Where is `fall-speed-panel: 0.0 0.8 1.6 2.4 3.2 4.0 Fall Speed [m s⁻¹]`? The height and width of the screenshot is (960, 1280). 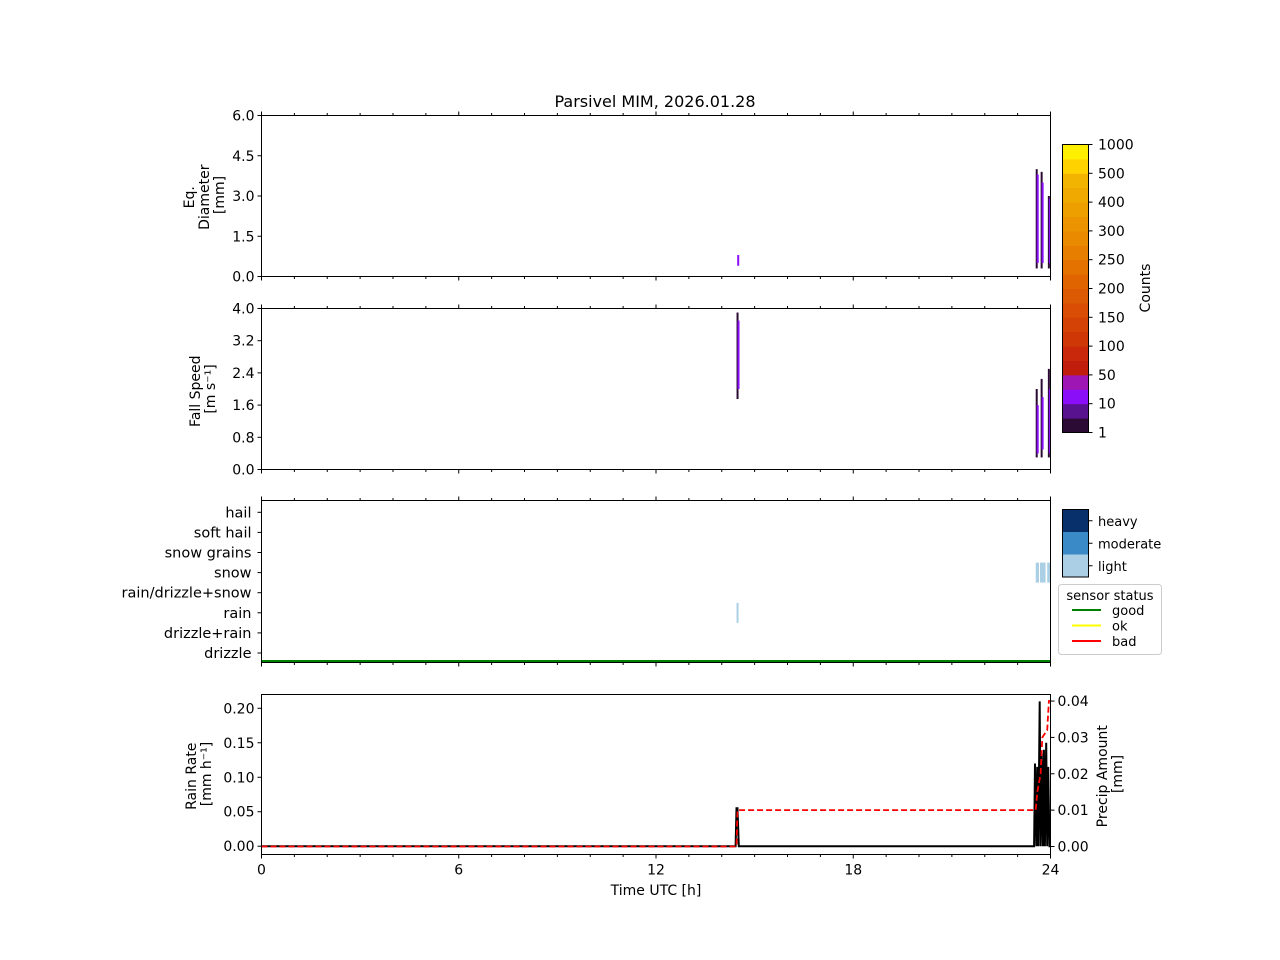 fall-speed-panel: 0.0 0.8 1.6 2.4 3.2 4.0 Fall Speed [m s⁻¹] is located at coordinates (619, 390).